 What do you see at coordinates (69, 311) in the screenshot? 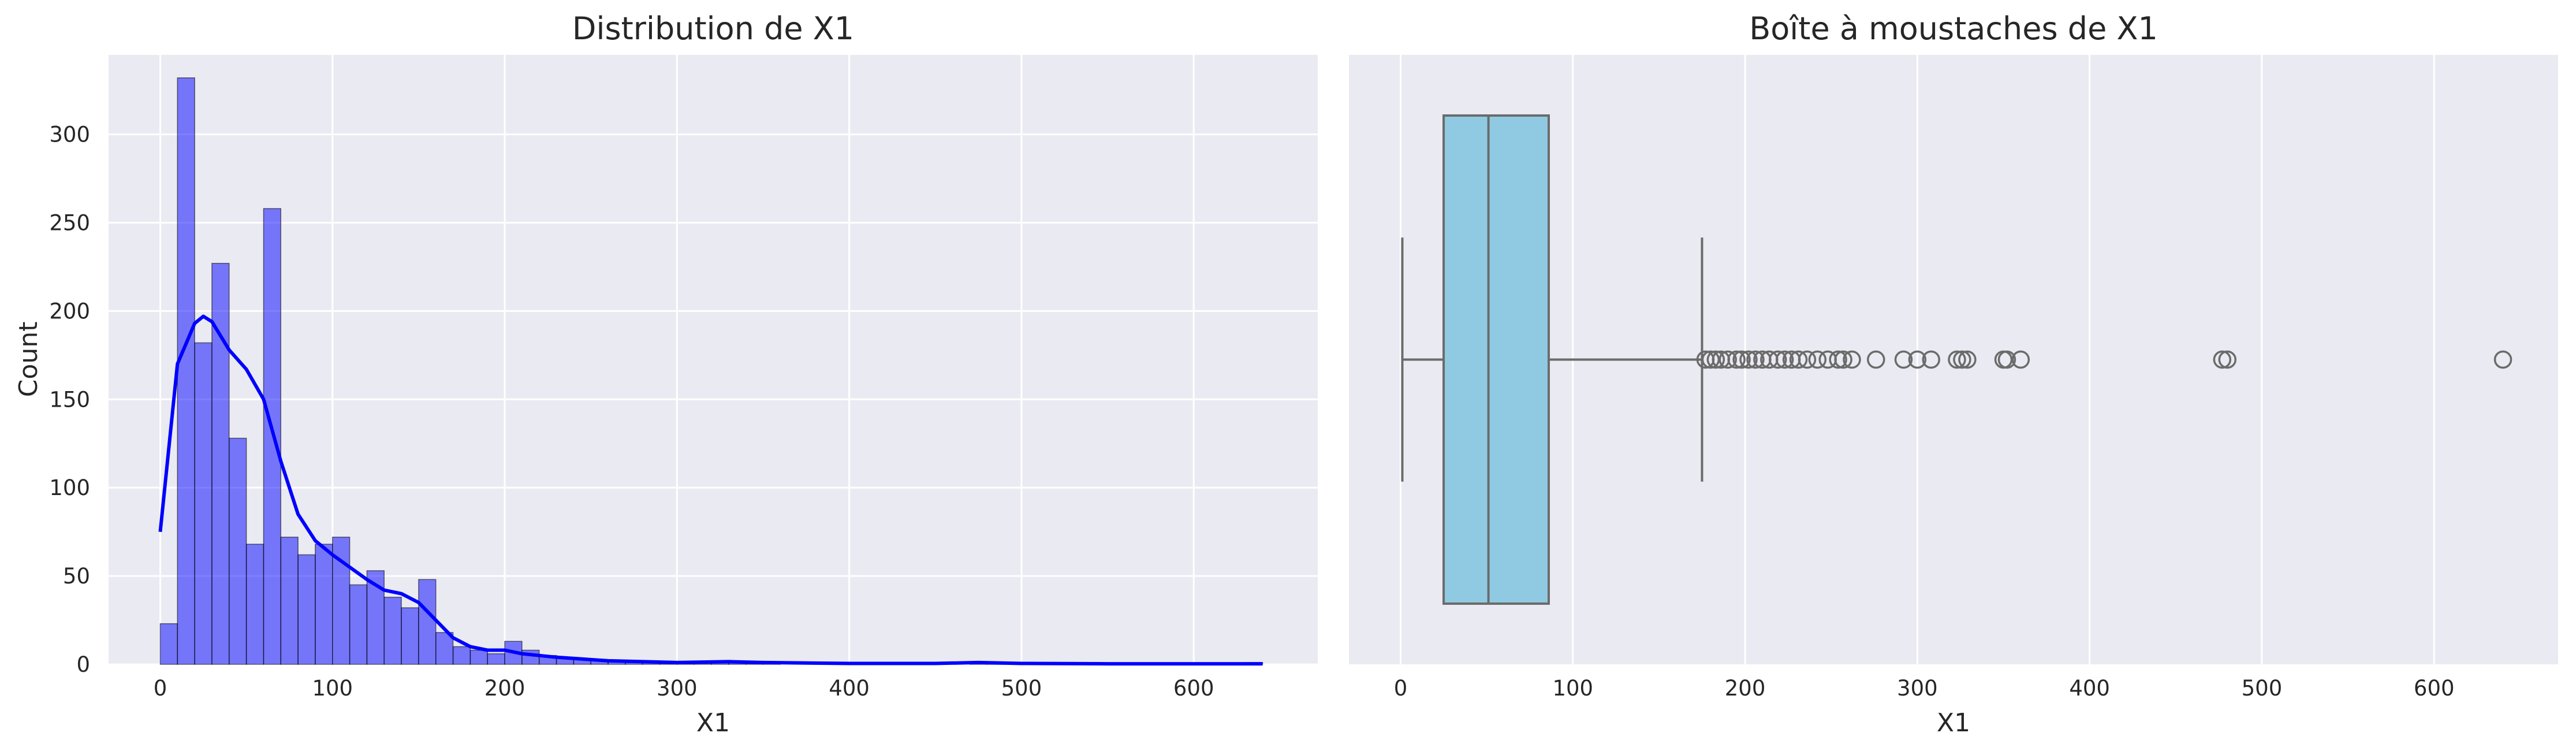
I see `y-tick-label: 200` at bounding box center [69, 311].